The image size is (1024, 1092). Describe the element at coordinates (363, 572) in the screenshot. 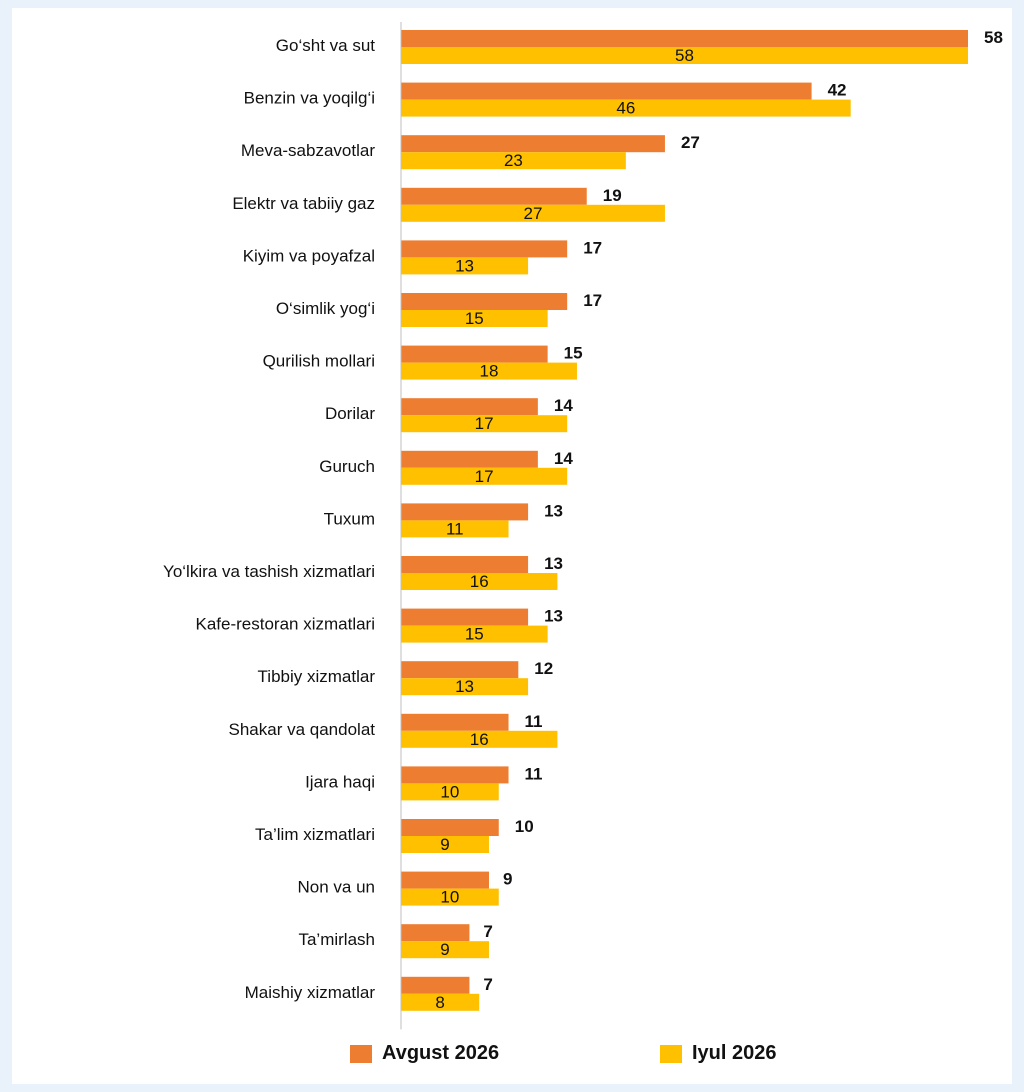

I see `category-group: Yo‘lkira va tashish xizmatlari 13 16` at that location.